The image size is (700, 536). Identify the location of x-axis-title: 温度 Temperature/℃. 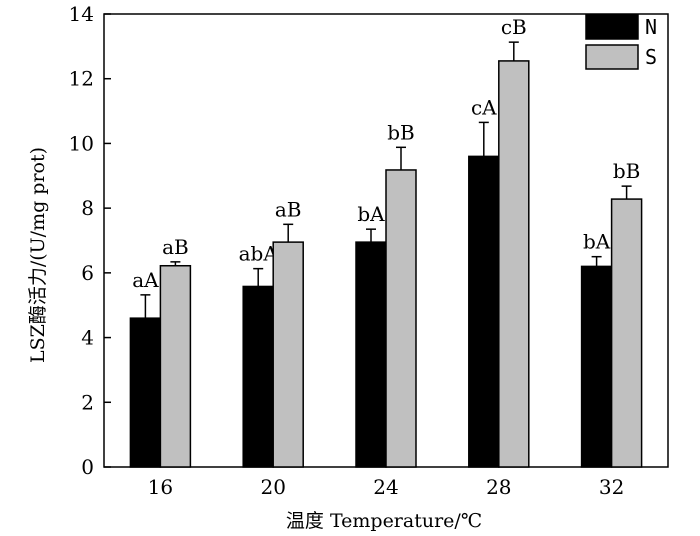
(384, 521).